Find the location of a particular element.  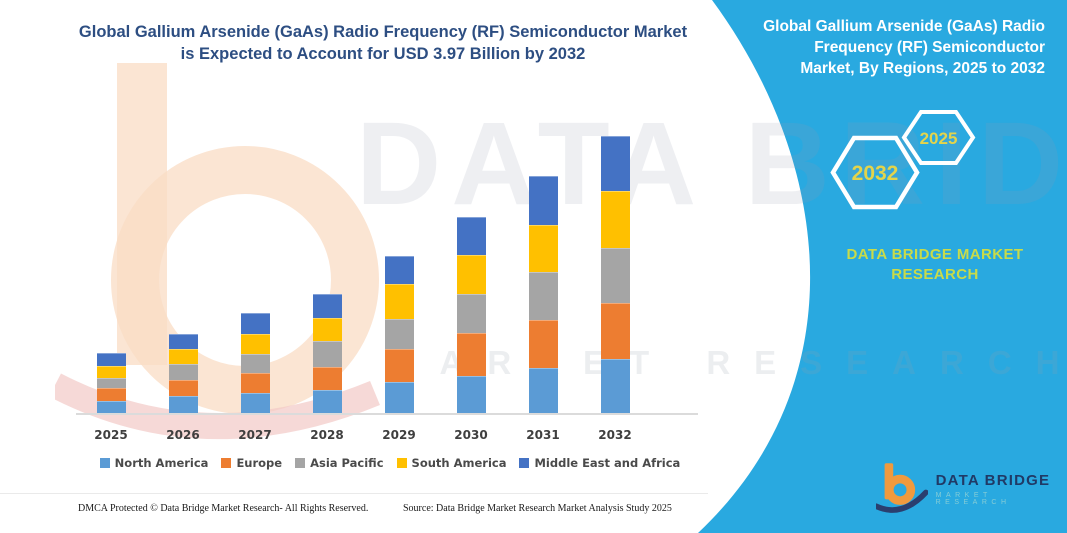

x-axis-label-2029: 2029 is located at coordinates (399, 435).